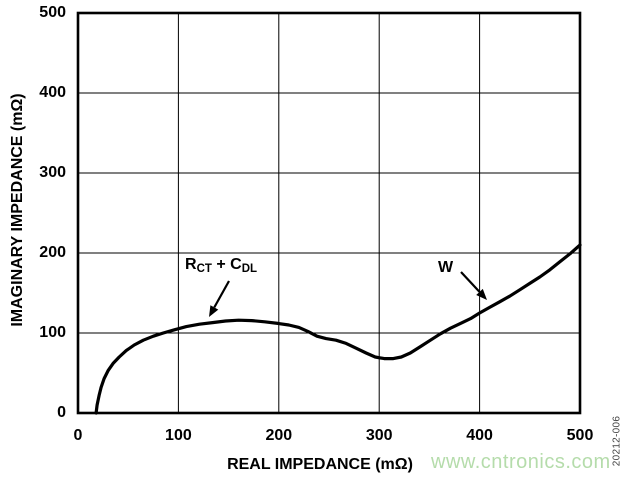 This screenshot has width=625, height=479. What do you see at coordinates (52, 332) in the screenshot?
I see `y-tick-label: 100` at bounding box center [52, 332].